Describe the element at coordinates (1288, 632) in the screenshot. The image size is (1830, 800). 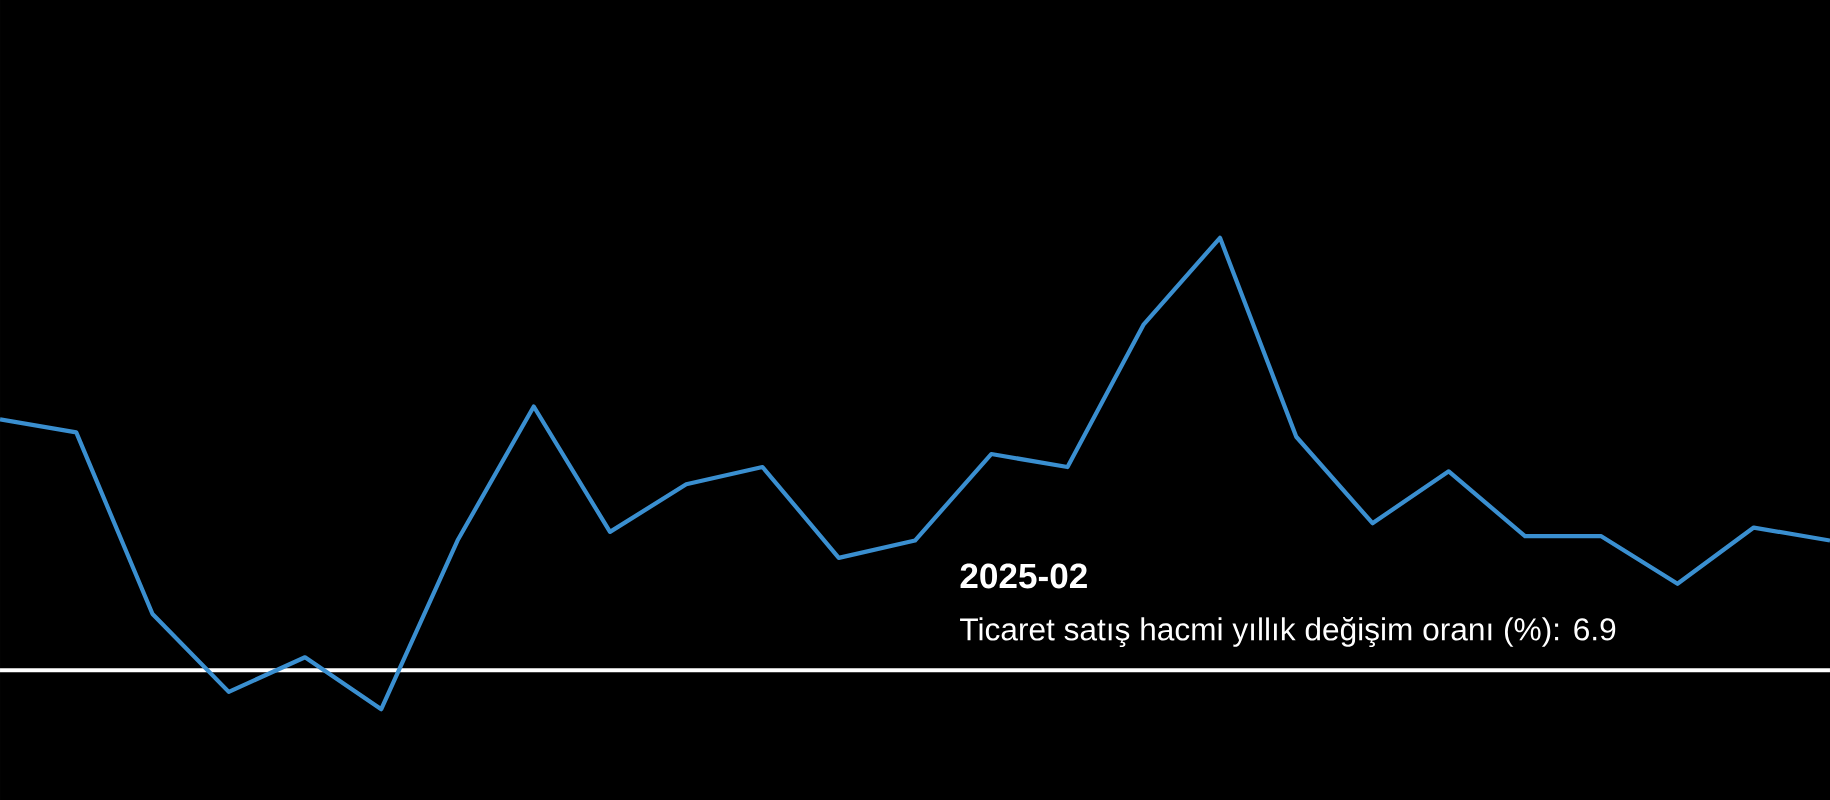
I see `annotation: Ticaret satış hacmi yıllık değişim oranı (%): 6.9` at that location.